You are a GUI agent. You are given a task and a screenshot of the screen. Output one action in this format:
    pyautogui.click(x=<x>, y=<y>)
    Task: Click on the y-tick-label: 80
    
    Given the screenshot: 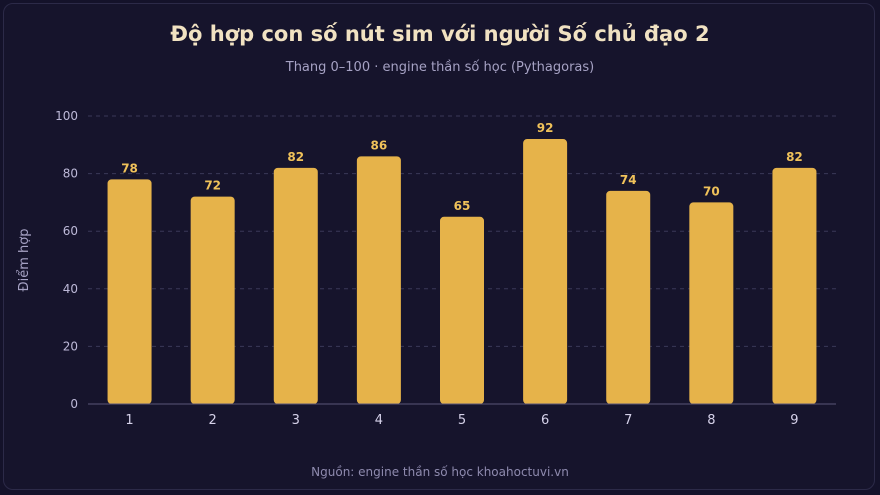 What is the action you would take?
    pyautogui.click(x=70, y=174)
    